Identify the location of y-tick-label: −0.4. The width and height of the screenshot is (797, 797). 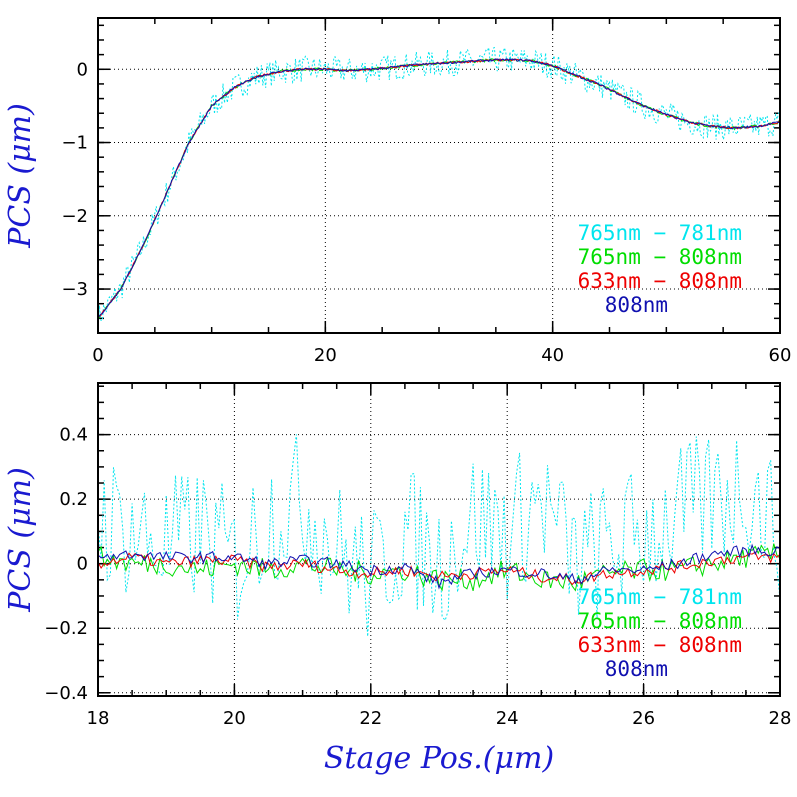
(66, 693).